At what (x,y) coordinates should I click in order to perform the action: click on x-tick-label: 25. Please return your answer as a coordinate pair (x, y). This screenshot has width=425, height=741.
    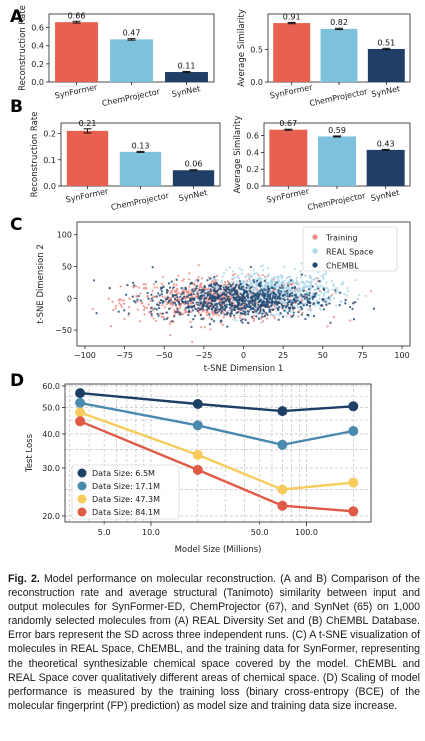
    Looking at the image, I should click on (283, 355).